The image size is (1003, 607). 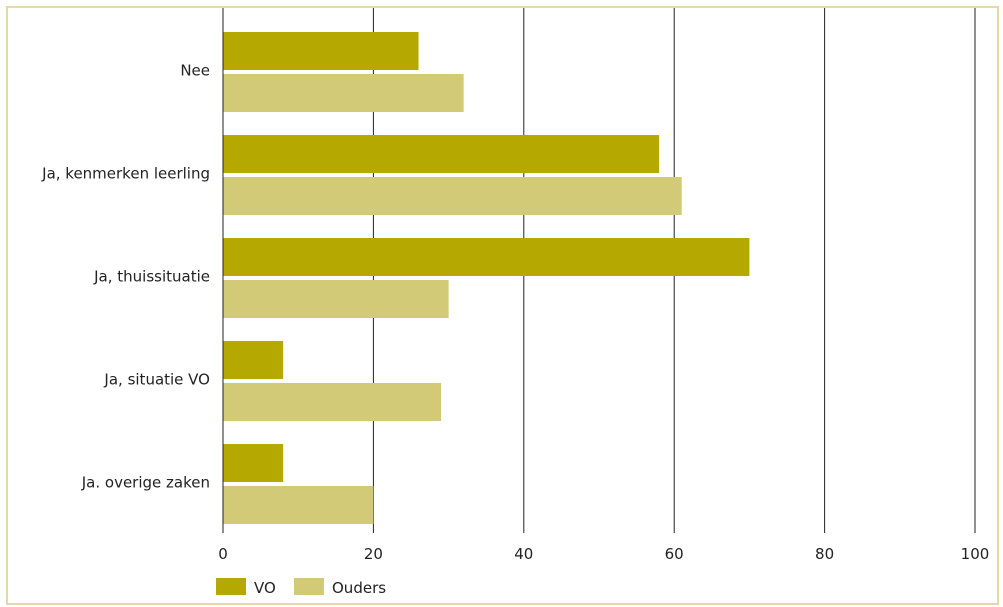 I want to click on category-label: Ja, thuissituatie, so click(x=151, y=277).